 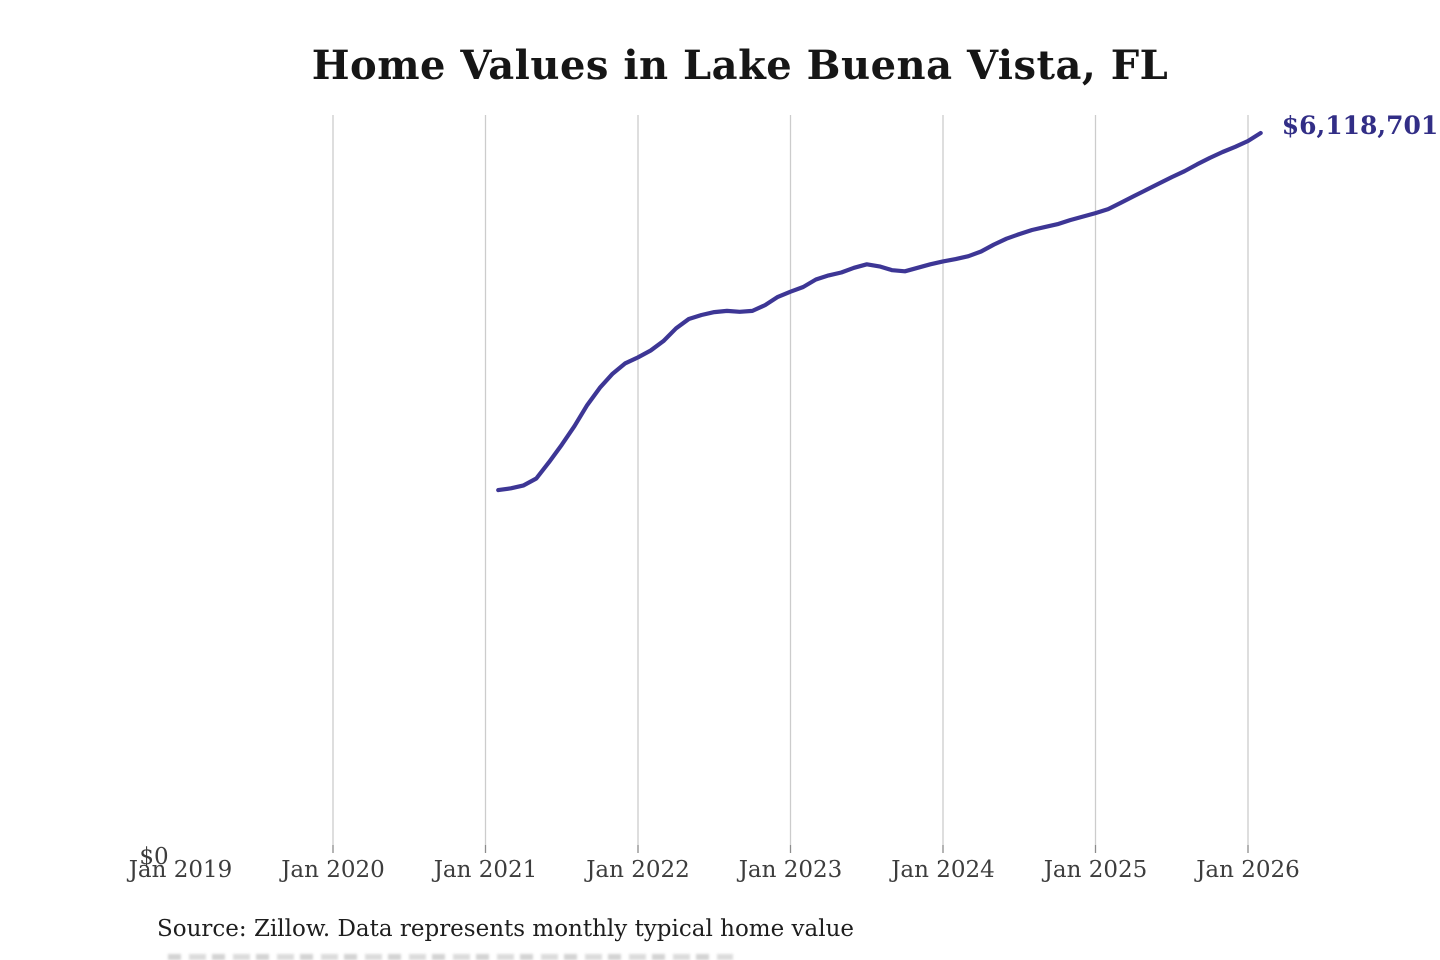 I want to click on y-axis-zero-label: $0, so click(x=154, y=857).